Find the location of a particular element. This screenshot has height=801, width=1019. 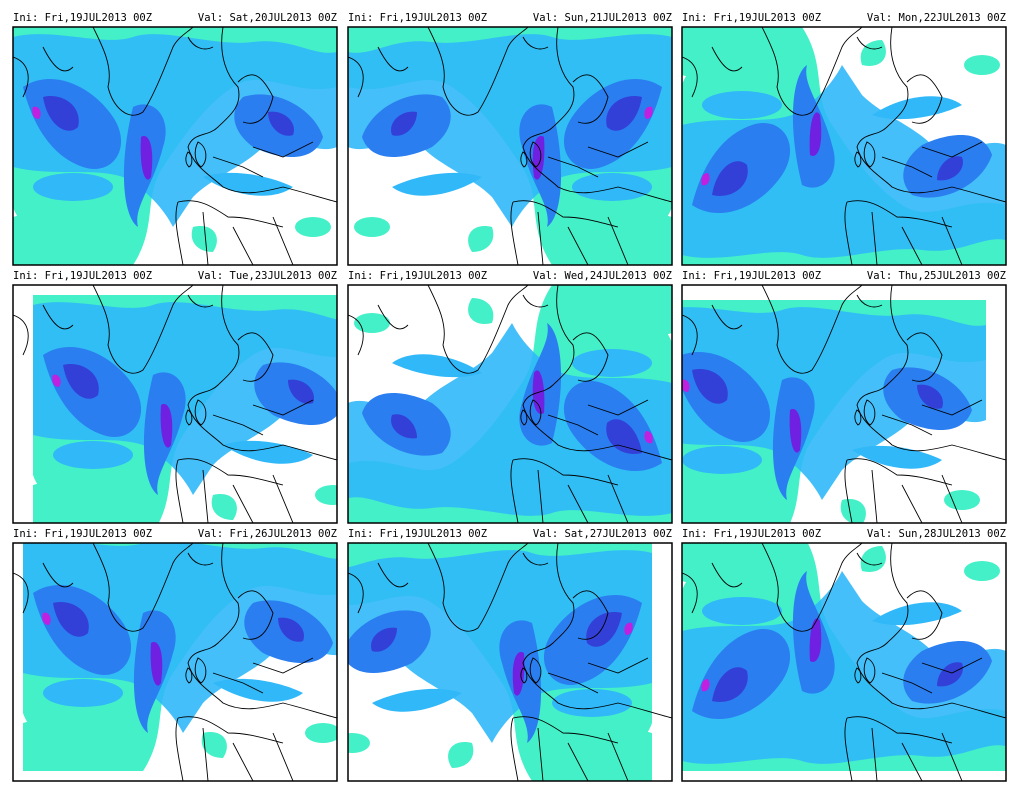

valid-time: Val: Sun,28JUL2013 00Z is located at coordinates (936, 534).